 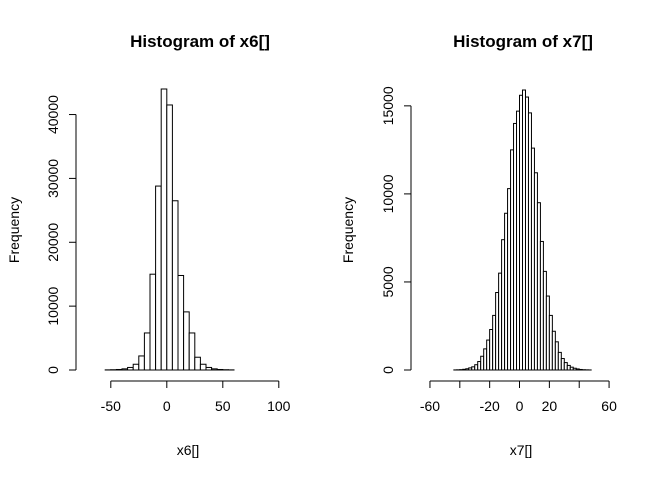 What do you see at coordinates (388, 193) in the screenshot?
I see `histogram-x7-y-tick-label-2: 10000` at bounding box center [388, 193].